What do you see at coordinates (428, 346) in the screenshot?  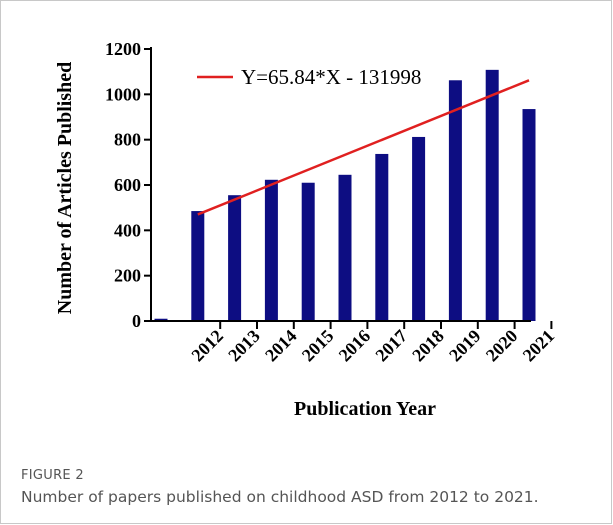 I see `x-tick-label: 2018` at bounding box center [428, 346].